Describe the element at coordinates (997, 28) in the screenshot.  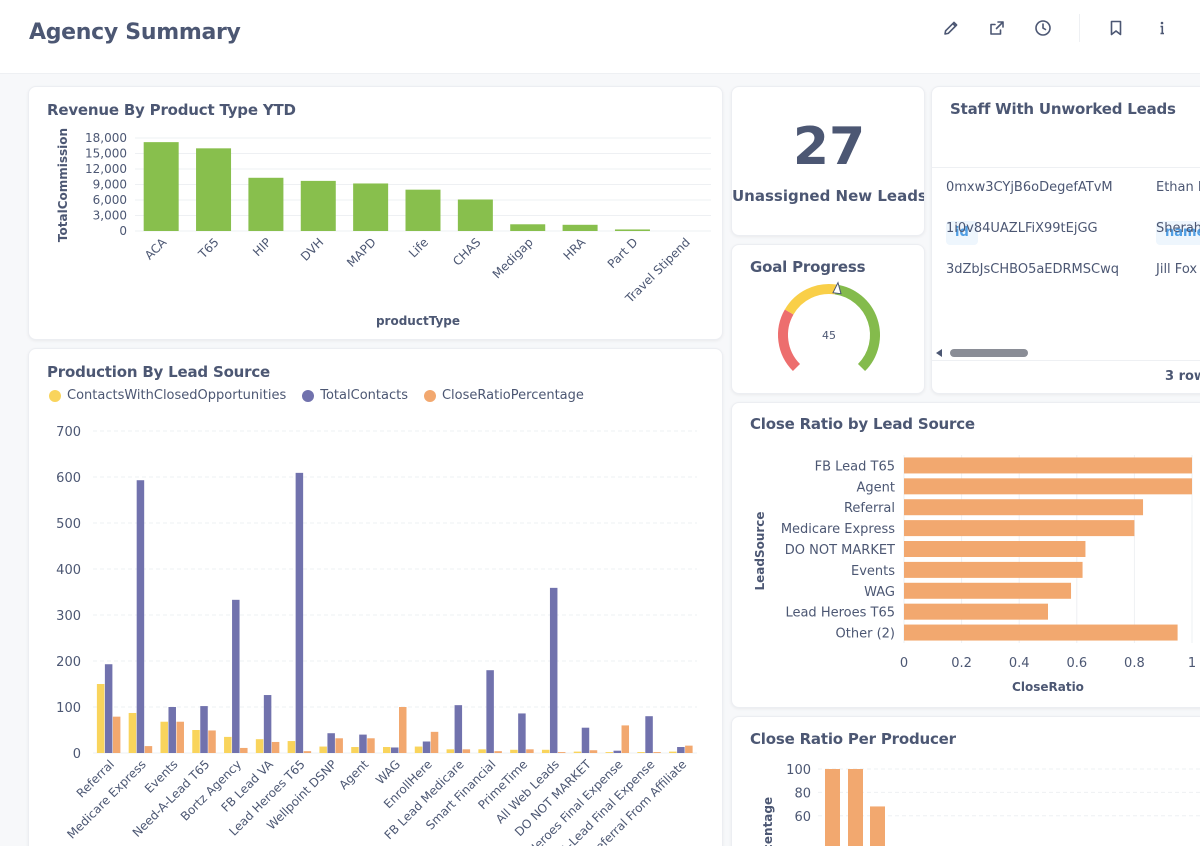
I see `share-icon` at that location.